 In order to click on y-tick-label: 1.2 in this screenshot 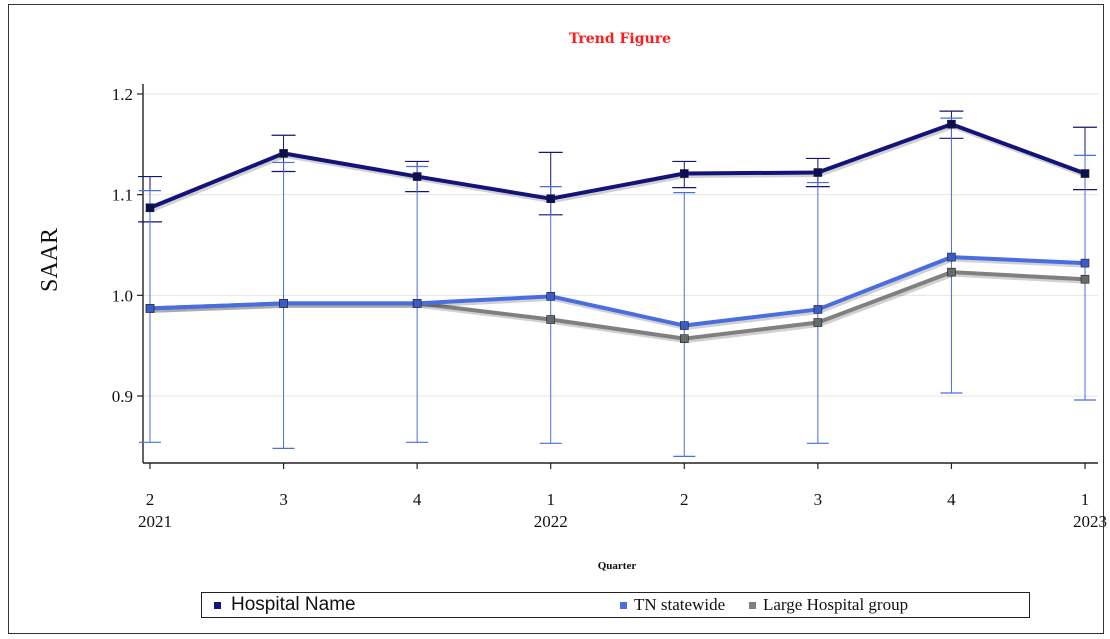, I will do `click(122, 94)`.